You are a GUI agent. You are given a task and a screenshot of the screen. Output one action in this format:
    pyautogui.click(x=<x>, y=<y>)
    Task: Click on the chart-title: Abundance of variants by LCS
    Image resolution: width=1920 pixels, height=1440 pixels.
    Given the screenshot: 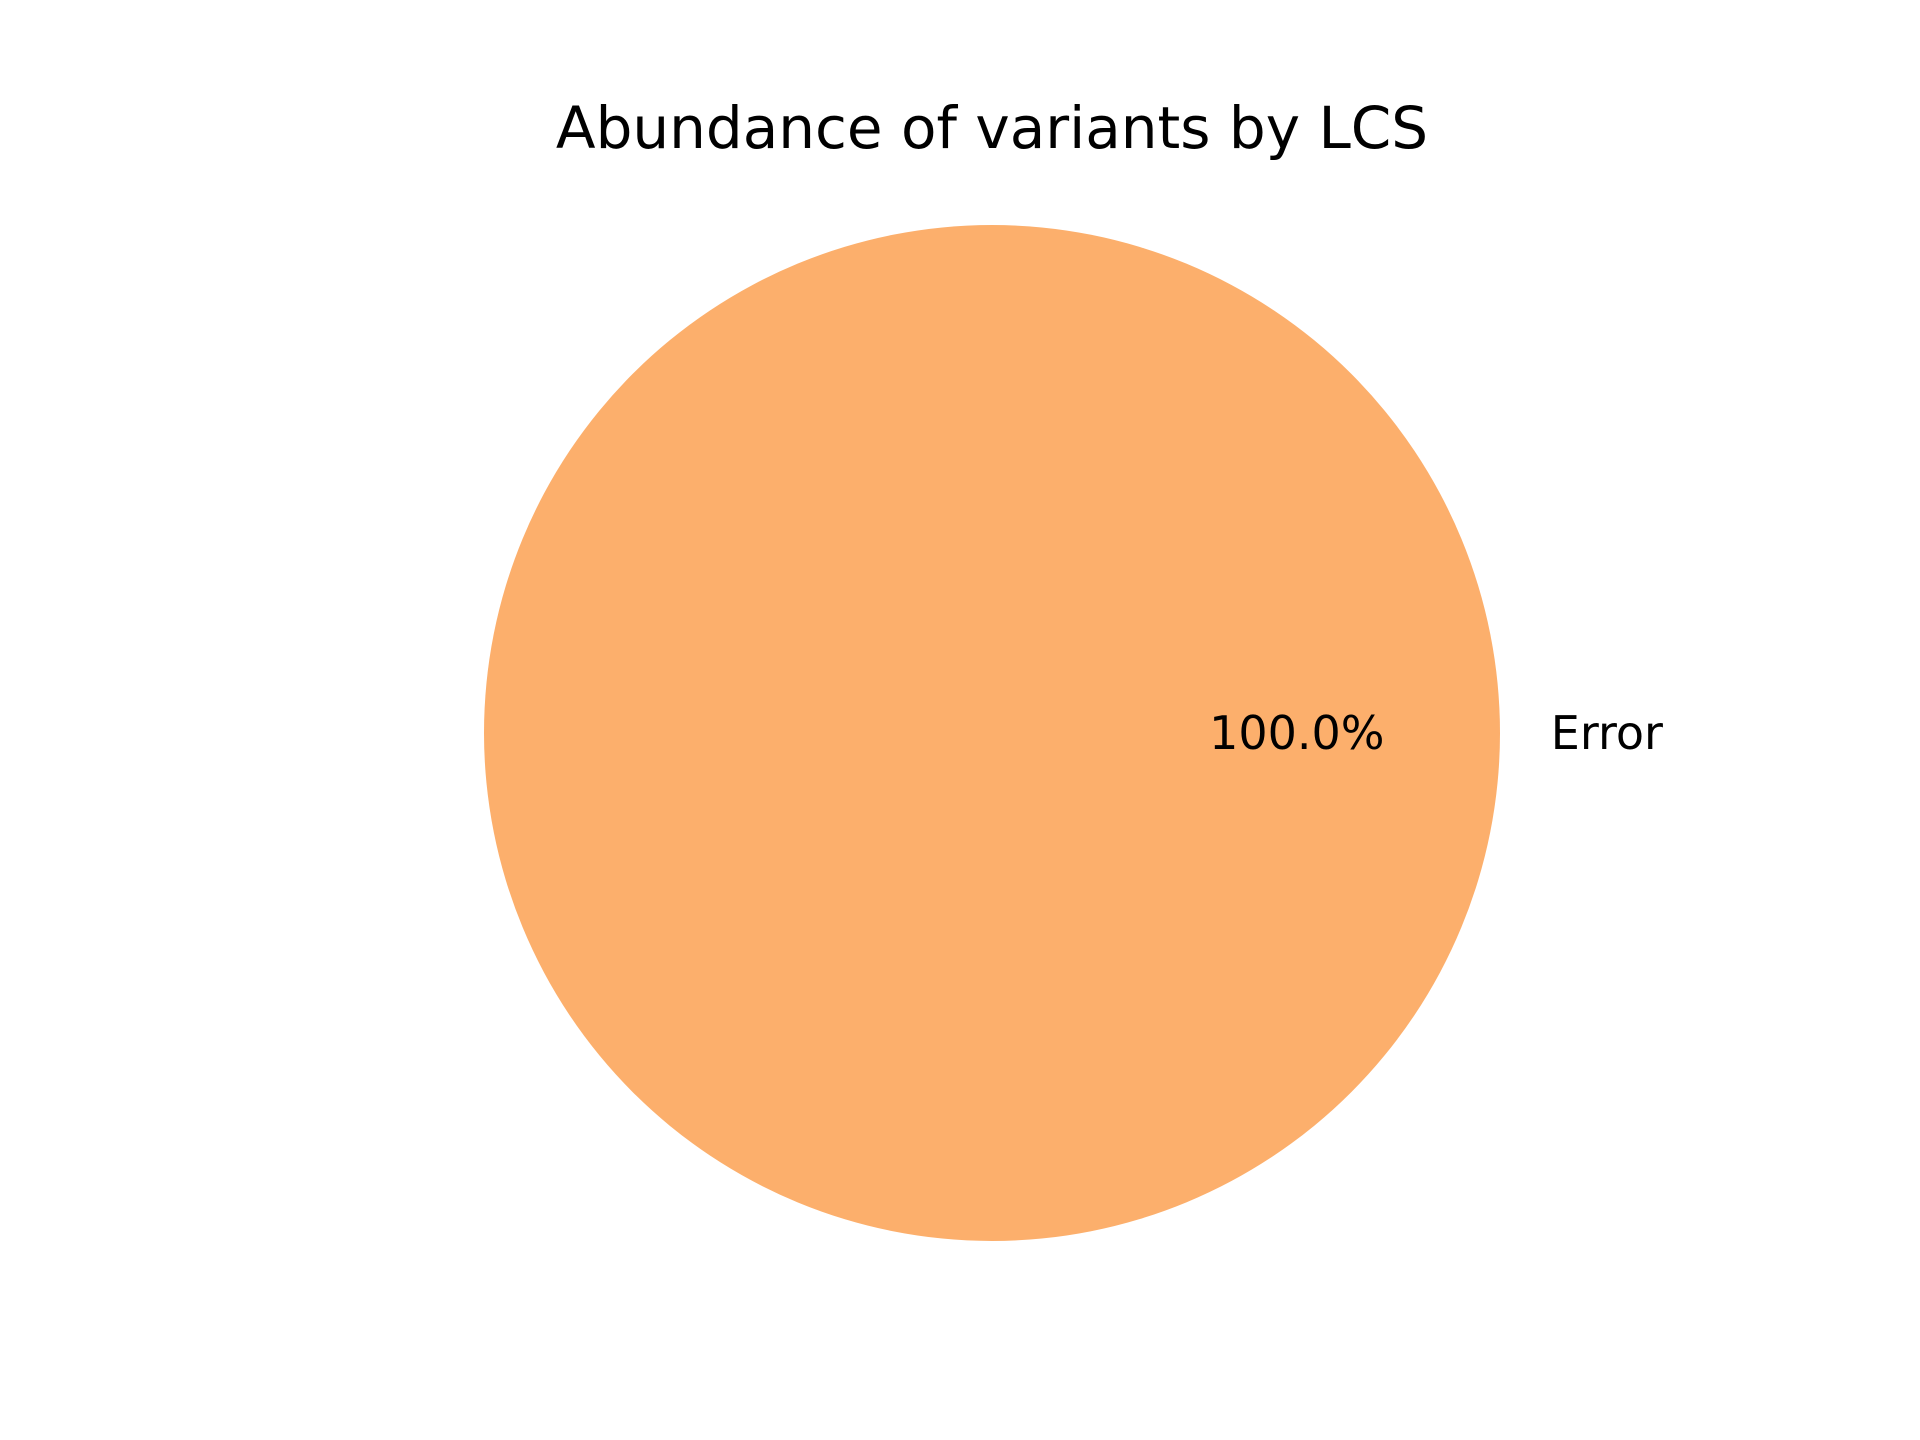 What is the action you would take?
    pyautogui.click(x=992, y=128)
    